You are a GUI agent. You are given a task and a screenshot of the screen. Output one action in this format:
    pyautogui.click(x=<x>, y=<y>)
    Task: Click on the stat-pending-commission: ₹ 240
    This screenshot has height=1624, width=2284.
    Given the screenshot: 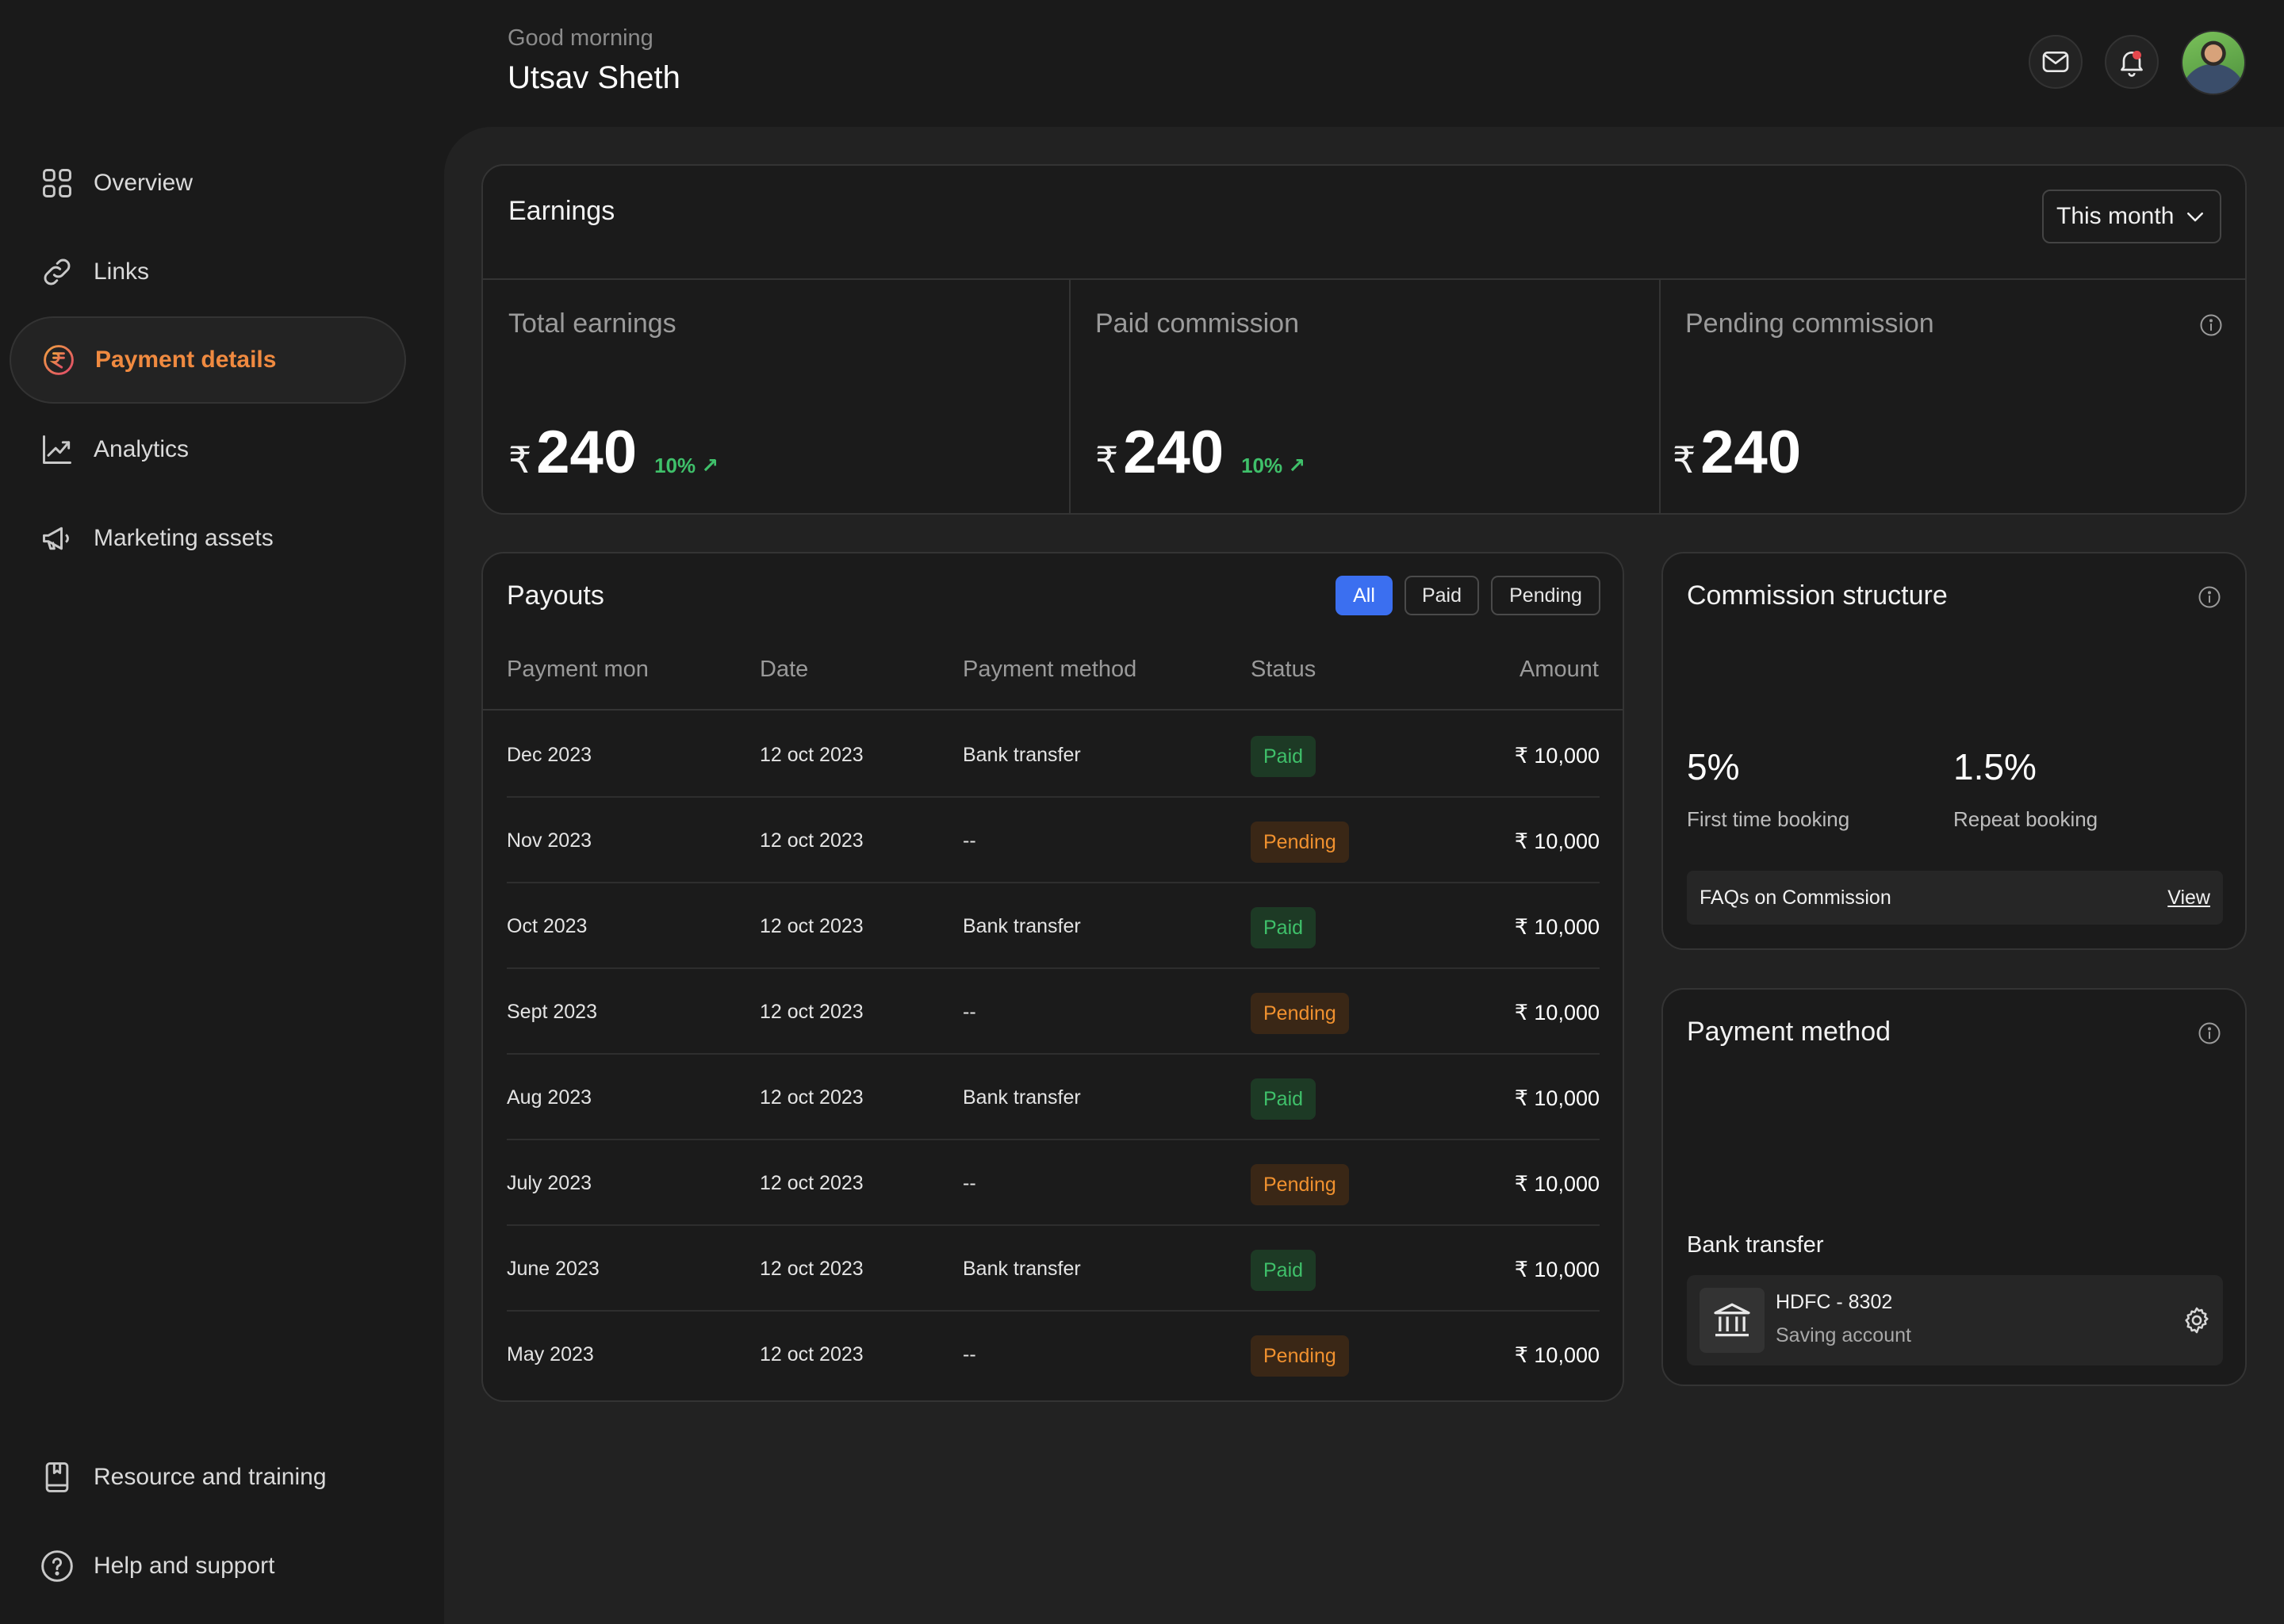 What is the action you would take?
    pyautogui.click(x=1737, y=452)
    